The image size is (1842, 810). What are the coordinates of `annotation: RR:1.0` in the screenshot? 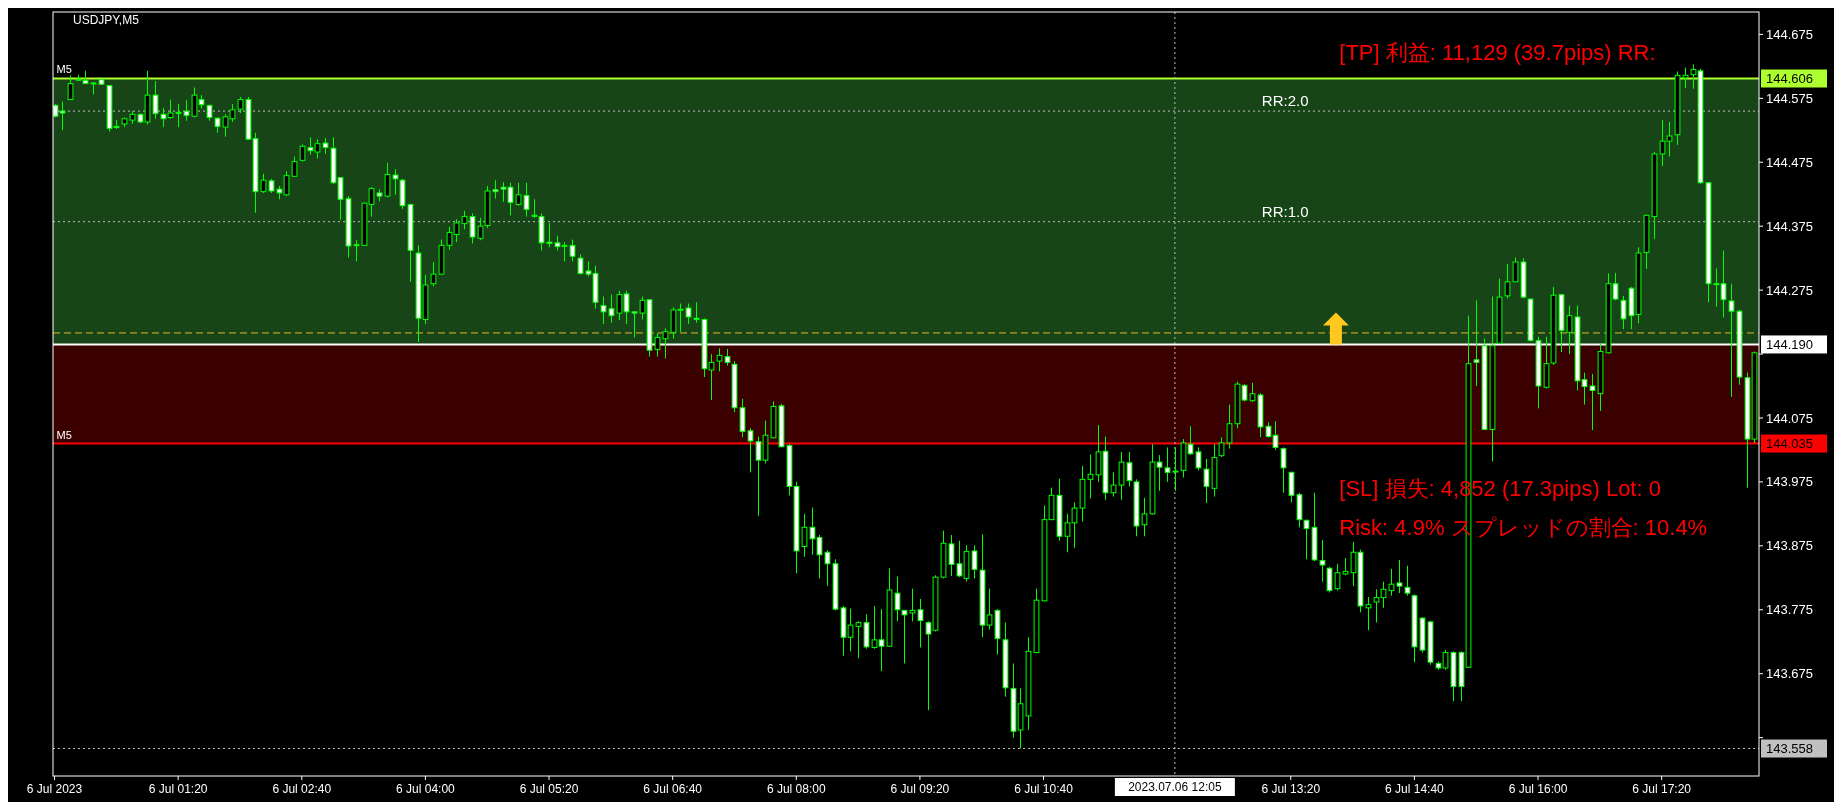 It's located at (1285, 211).